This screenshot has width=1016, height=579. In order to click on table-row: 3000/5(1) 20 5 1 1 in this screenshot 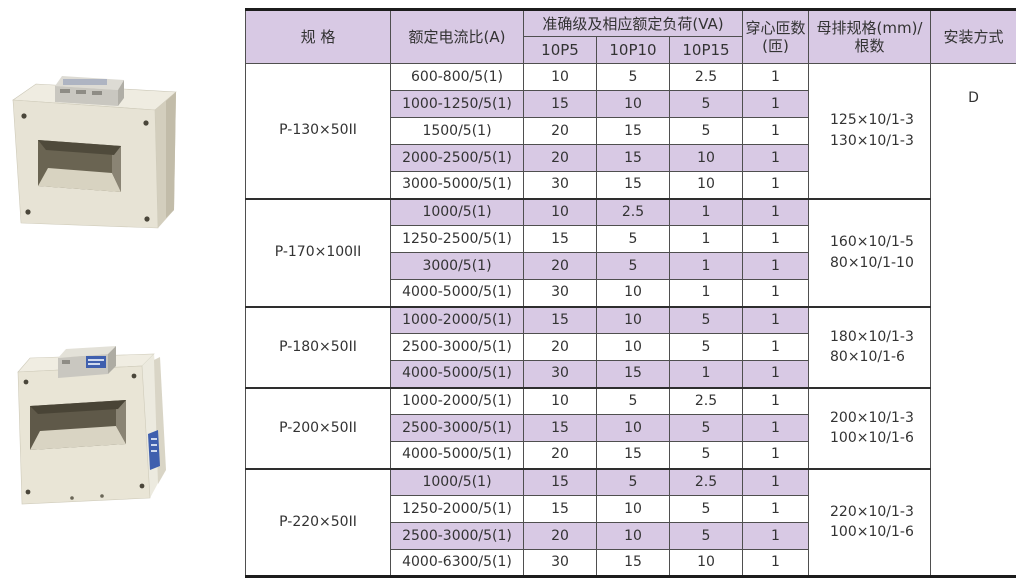, I will do `click(631, 266)`.